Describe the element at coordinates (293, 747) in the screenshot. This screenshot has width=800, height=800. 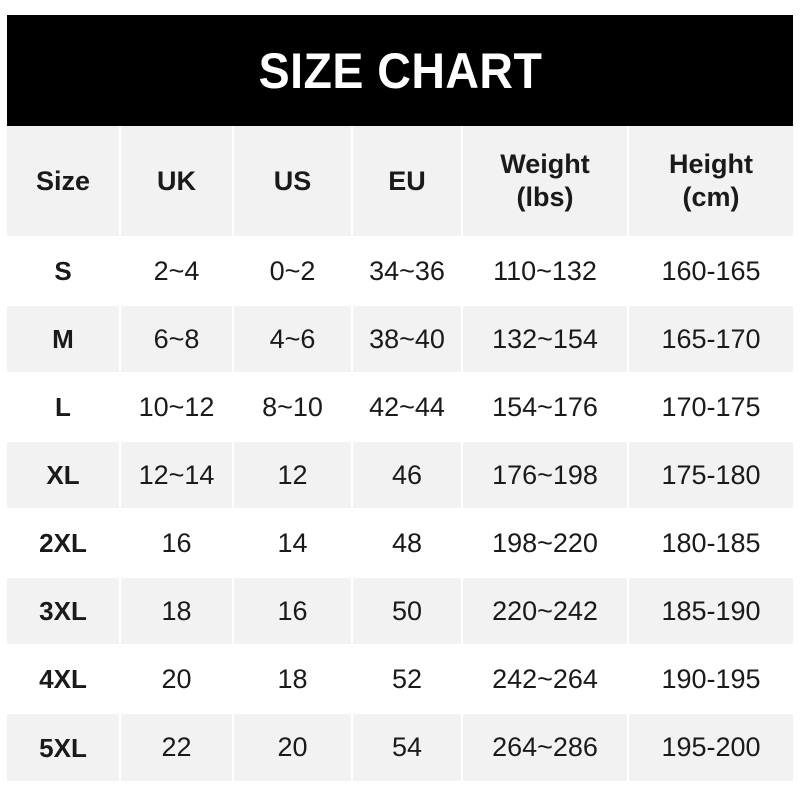
I see `cell-us: 20` at that location.